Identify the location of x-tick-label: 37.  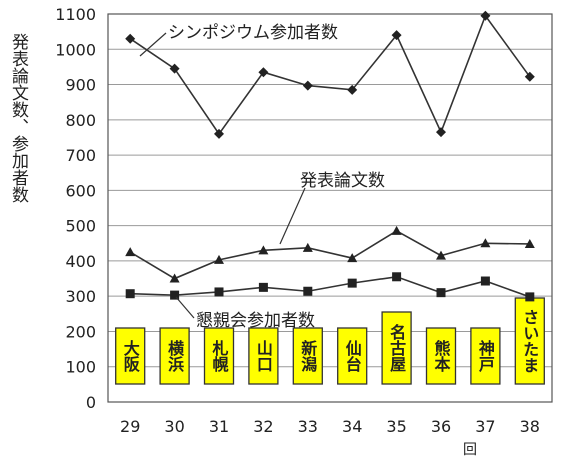
(485, 426).